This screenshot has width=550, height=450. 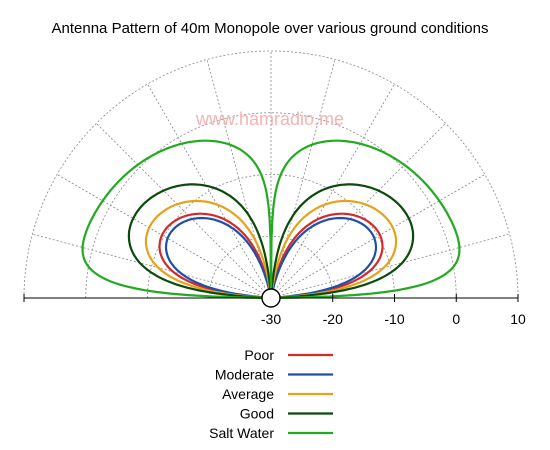 I want to click on tick-label: 10, so click(x=518, y=319).